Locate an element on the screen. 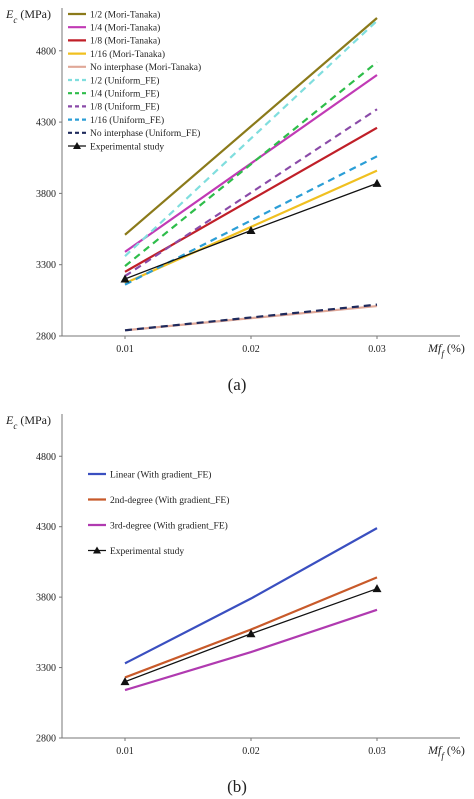 Image resolution: width=474 pixels, height=799 pixels. panel-label: (b) is located at coordinates (237, 786).